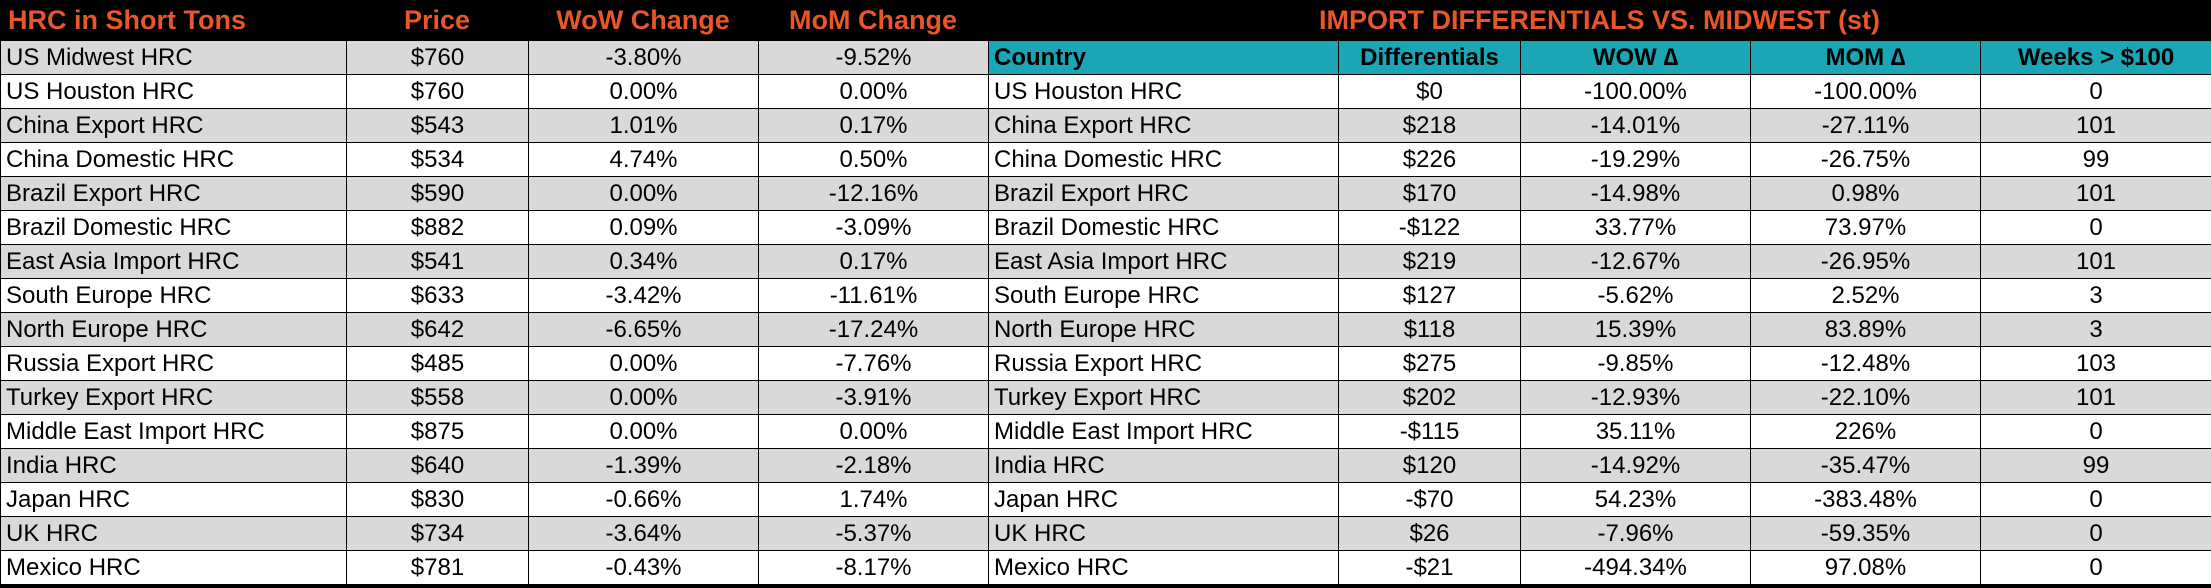 The image size is (2211, 588). Describe the element at coordinates (873, 397) in the screenshot. I see `mom-change-cell: -3.91%` at that location.